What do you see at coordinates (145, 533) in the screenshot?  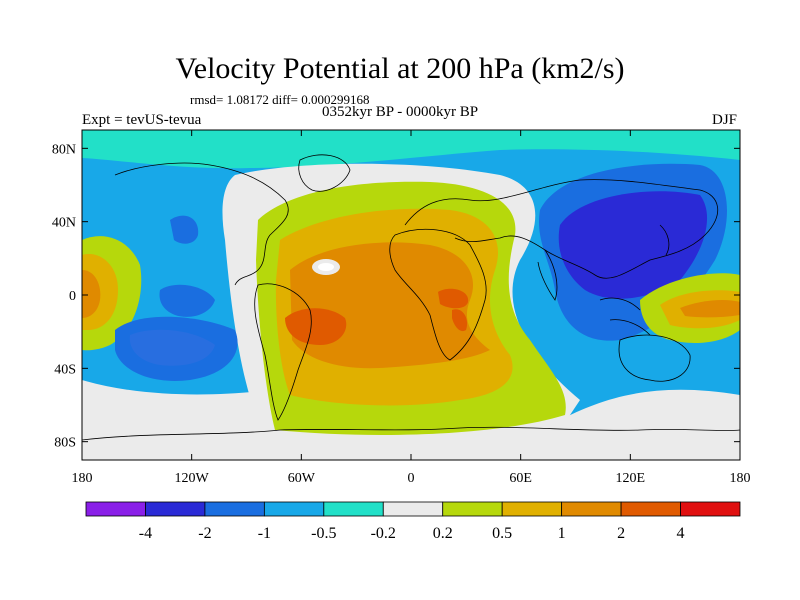 I see `colorbar-label: -4` at bounding box center [145, 533].